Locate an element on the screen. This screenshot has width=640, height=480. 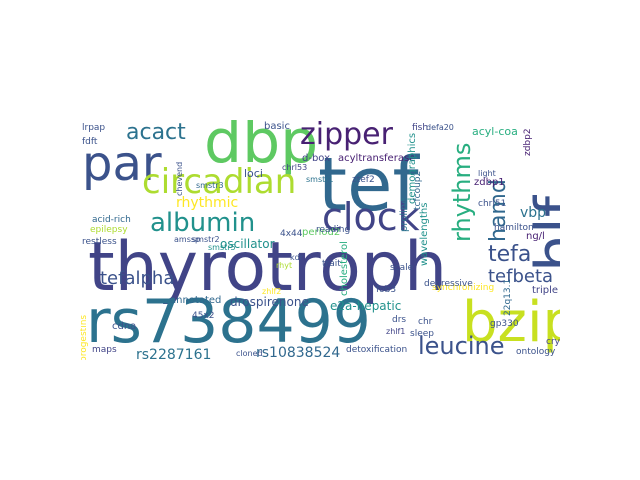
word: tcfcoup2 is located at coordinates (418, 190).